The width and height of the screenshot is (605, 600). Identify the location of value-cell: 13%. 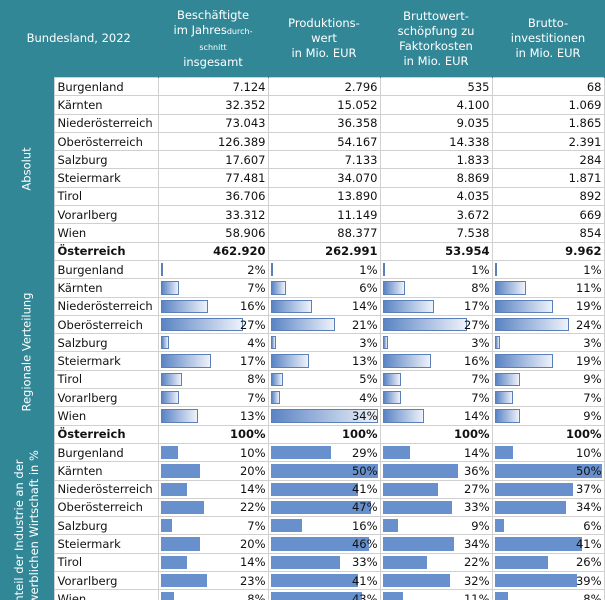
(324, 361).